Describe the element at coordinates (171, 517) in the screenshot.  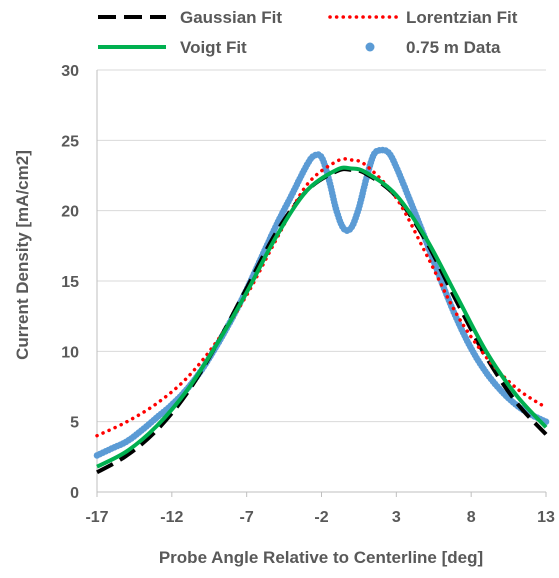
I see `x-tick-label: -12` at that location.